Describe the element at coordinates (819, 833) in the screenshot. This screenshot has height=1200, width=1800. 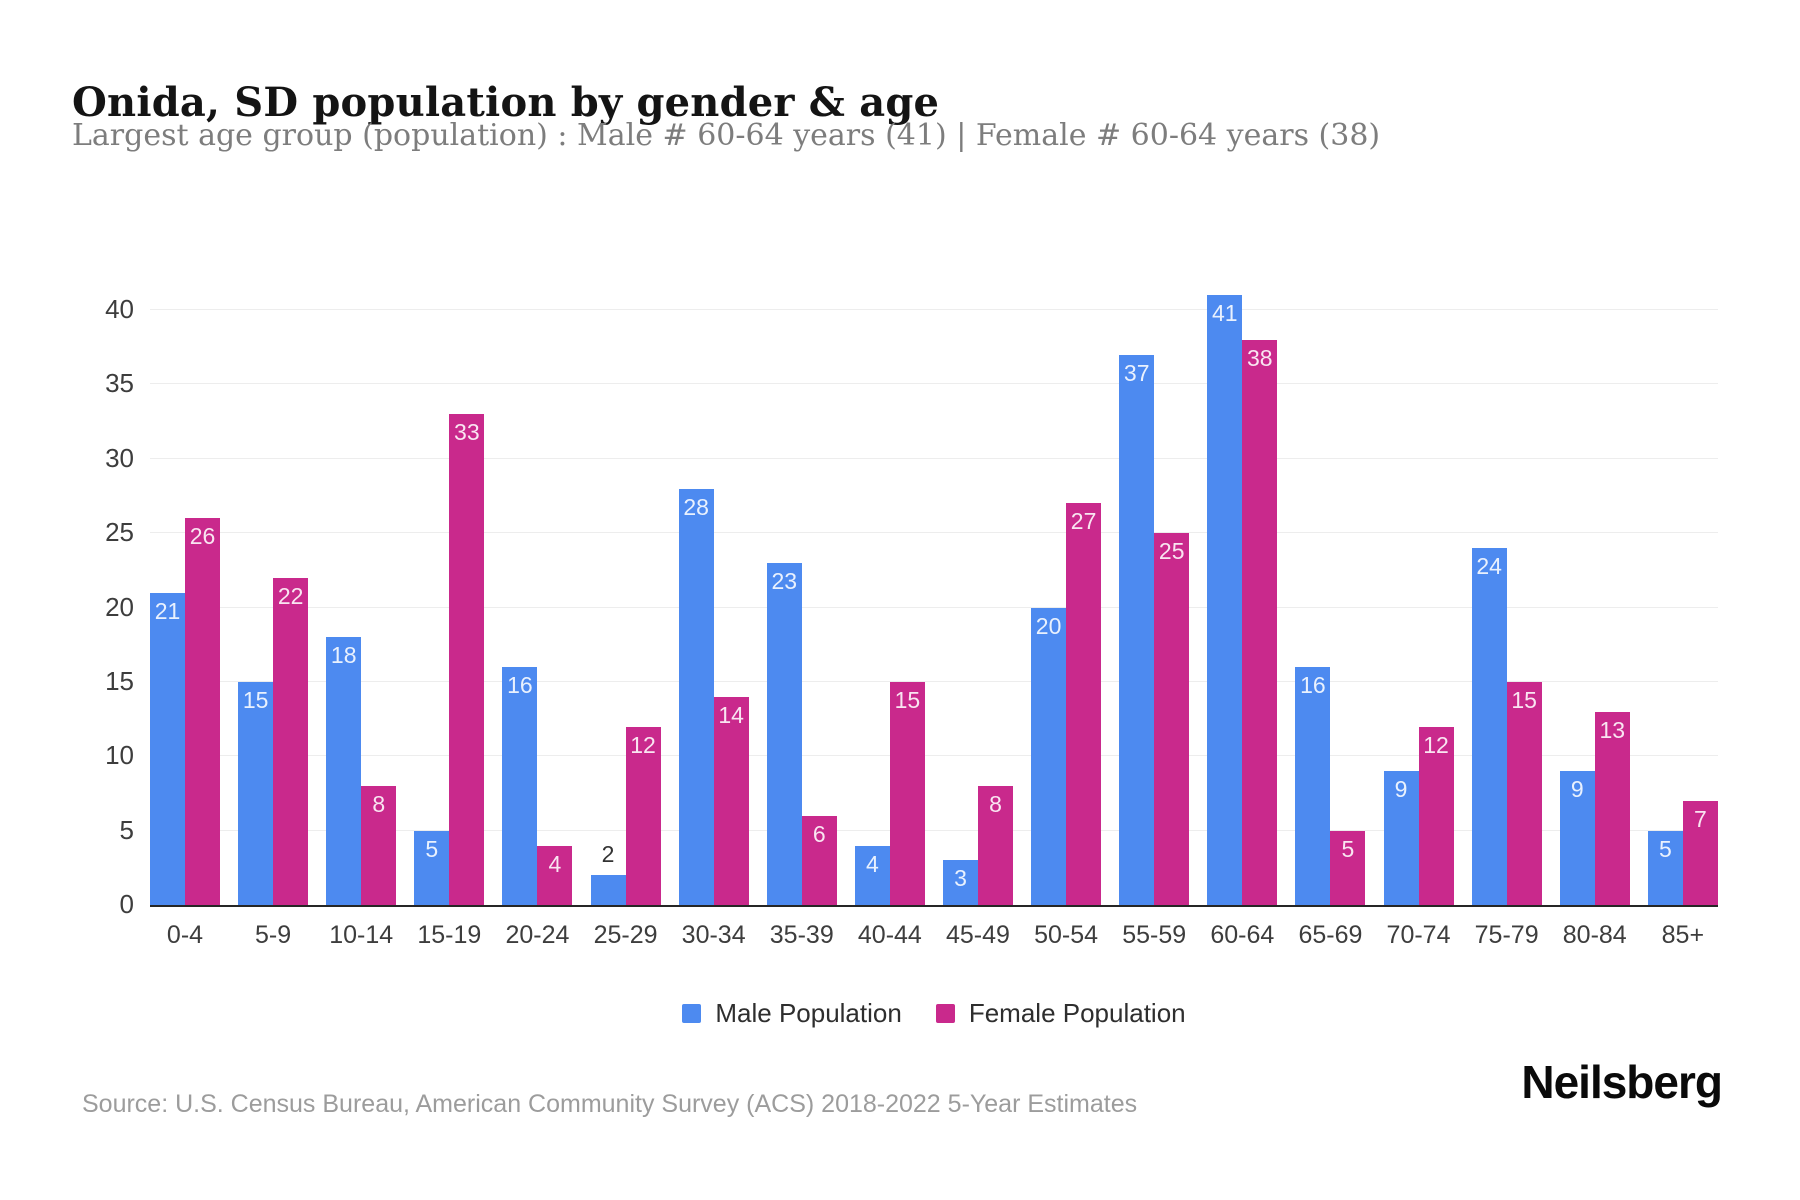
I see `bar-value-label: 6` at that location.